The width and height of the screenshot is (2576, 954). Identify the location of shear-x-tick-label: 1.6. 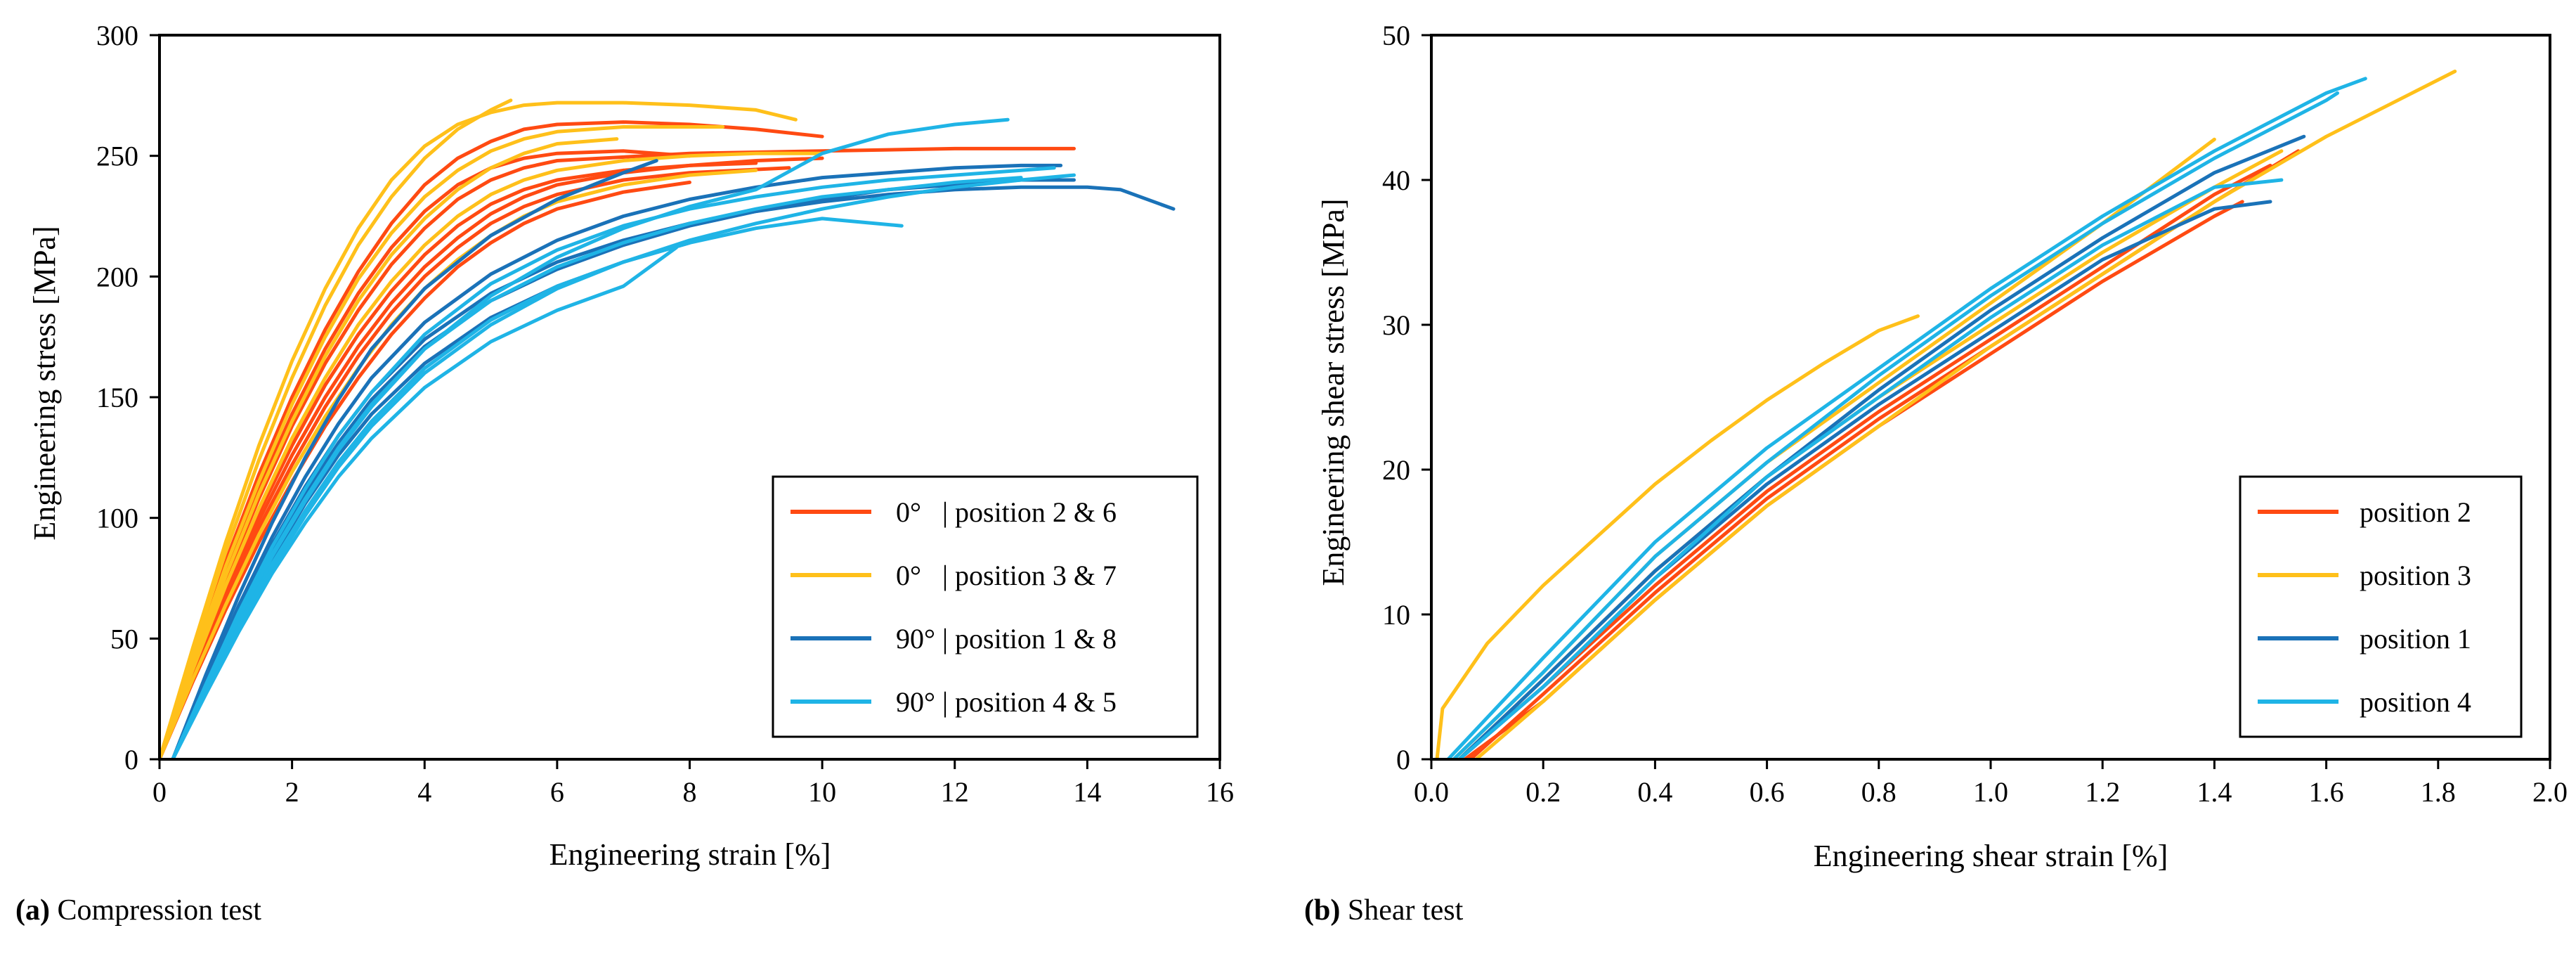
(2326, 792).